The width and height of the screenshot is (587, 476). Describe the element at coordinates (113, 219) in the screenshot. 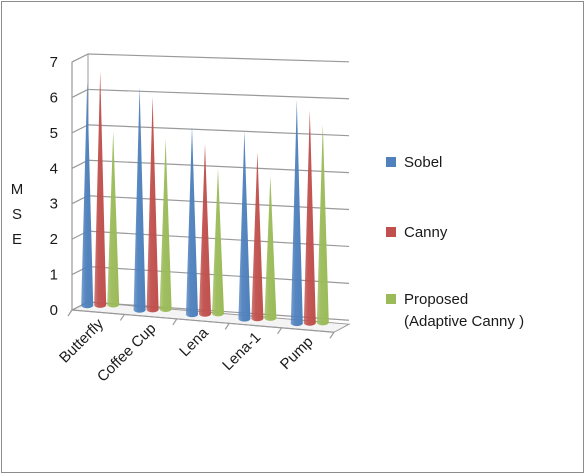

I see `cone-butterfly-proposed` at that location.